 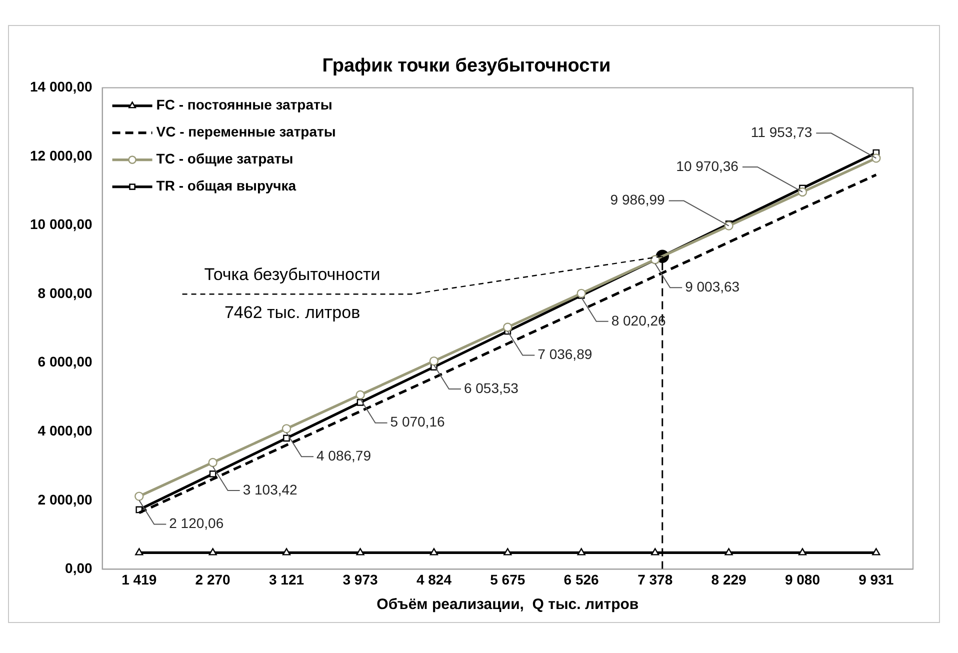 What do you see at coordinates (491, 388) in the screenshot?
I see `data-label: 6 053,53` at bounding box center [491, 388].